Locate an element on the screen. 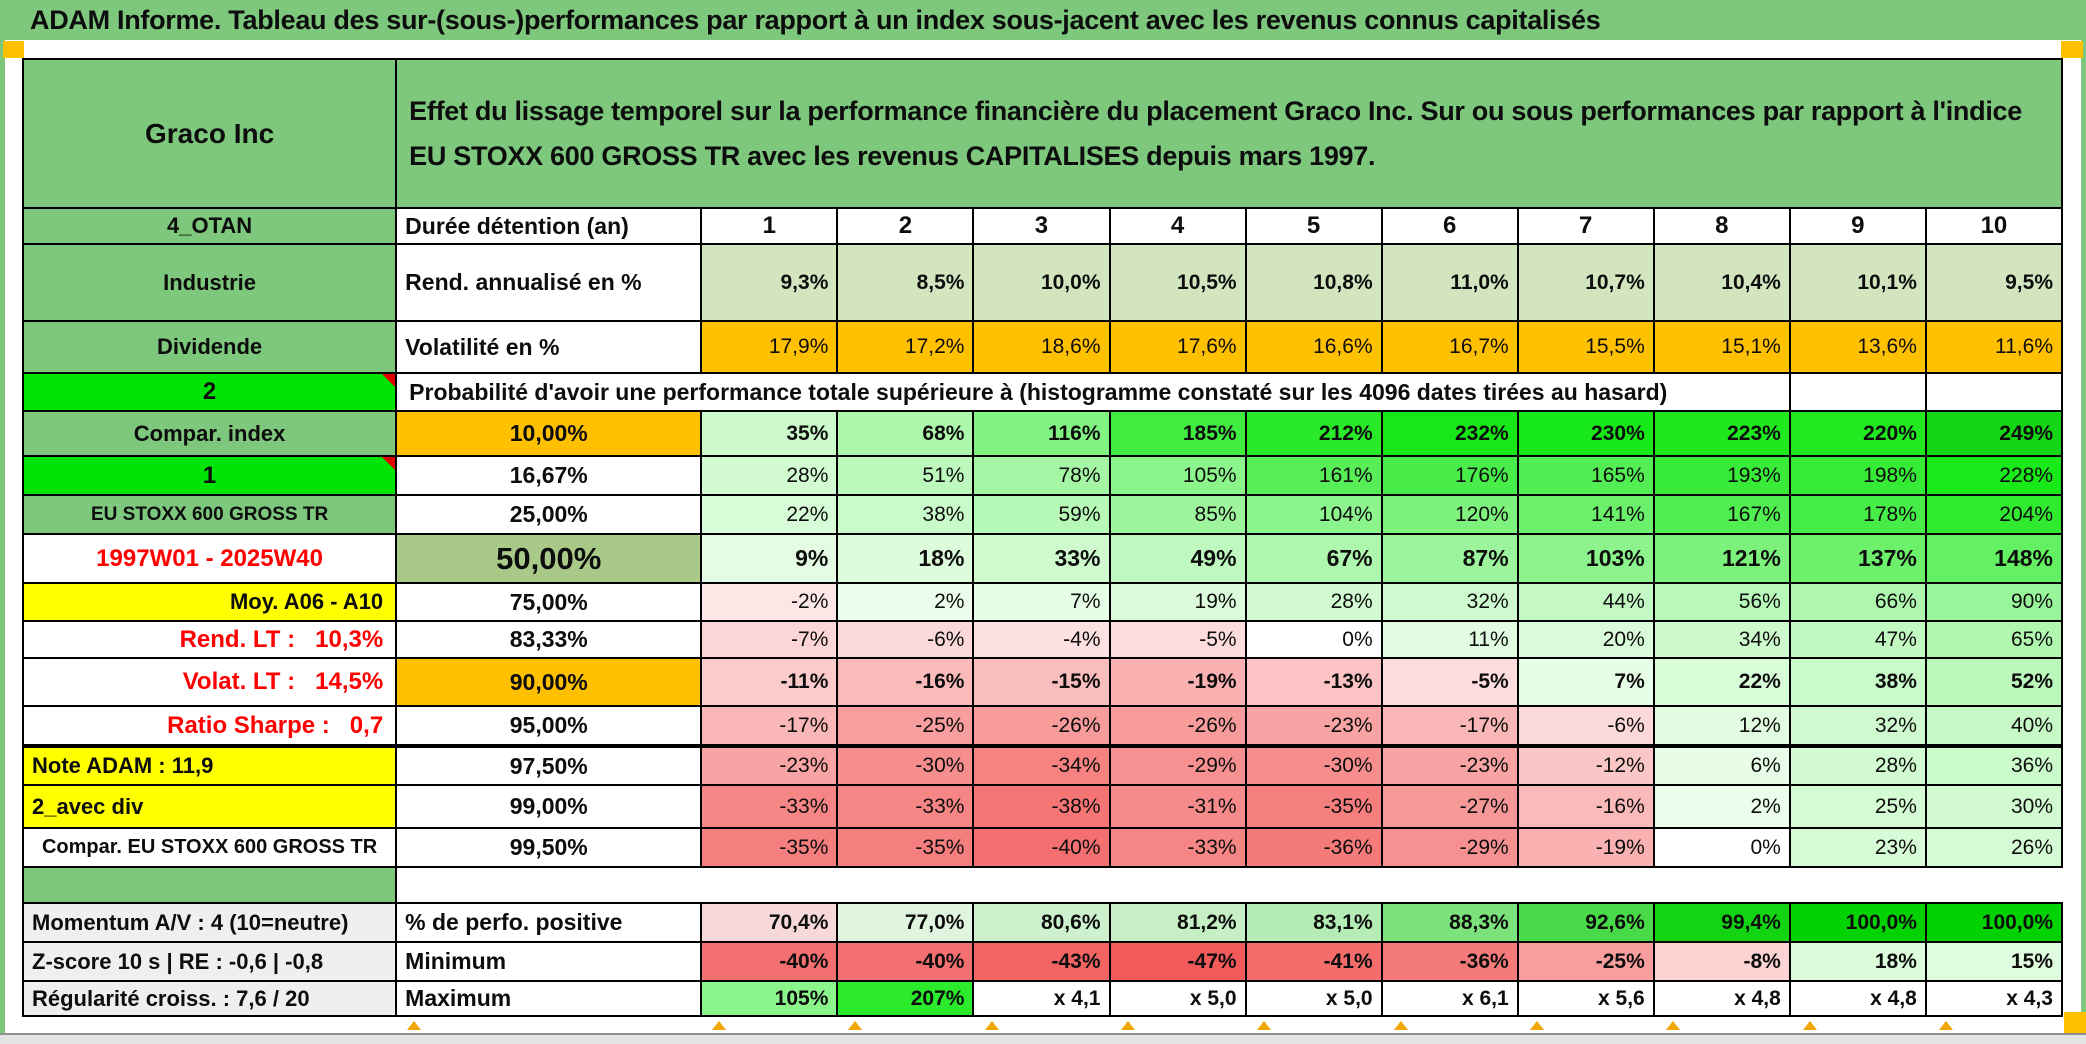 The height and width of the screenshot is (1044, 2086). data-cell: 99,4% is located at coordinates (1721, 922).